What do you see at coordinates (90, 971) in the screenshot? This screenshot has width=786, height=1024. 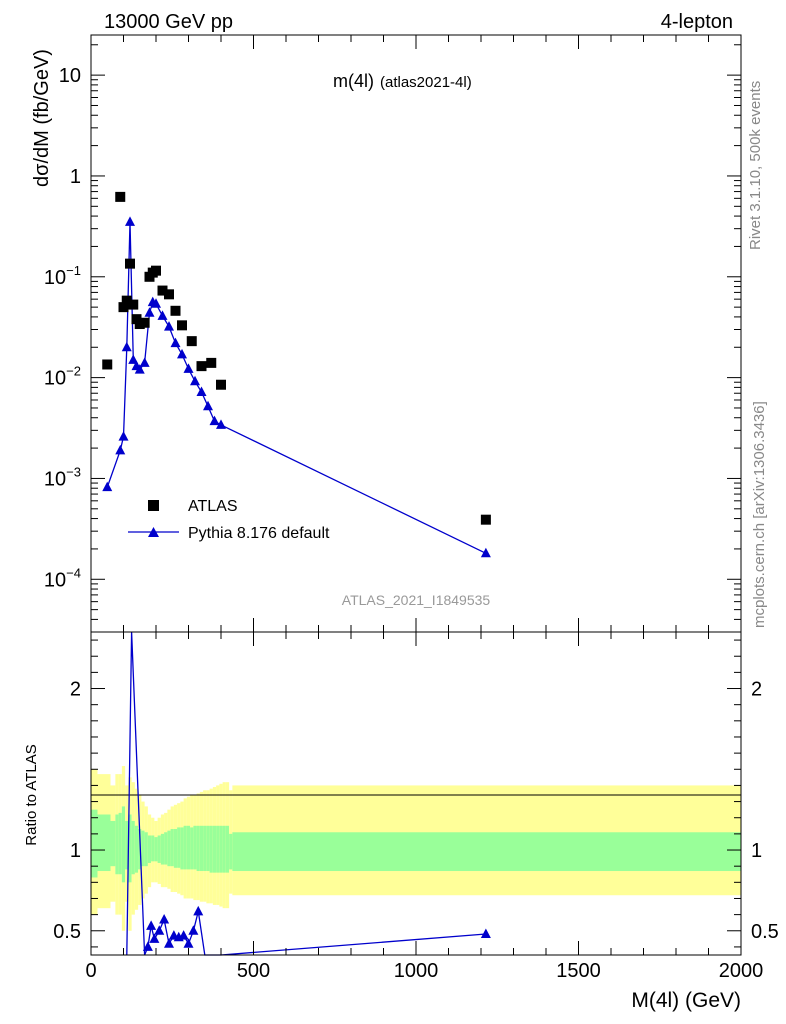 I see `x-tick-label: 0` at bounding box center [90, 971].